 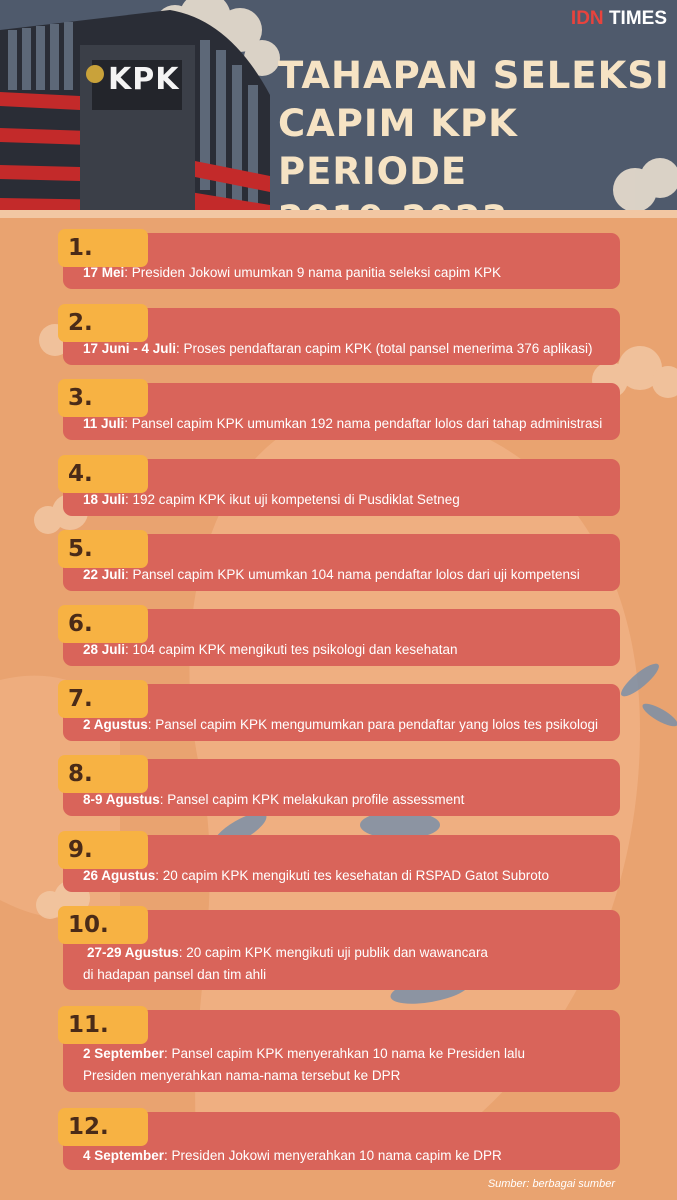 What do you see at coordinates (103, 549) in the screenshot?
I see `step-number: 5.` at bounding box center [103, 549].